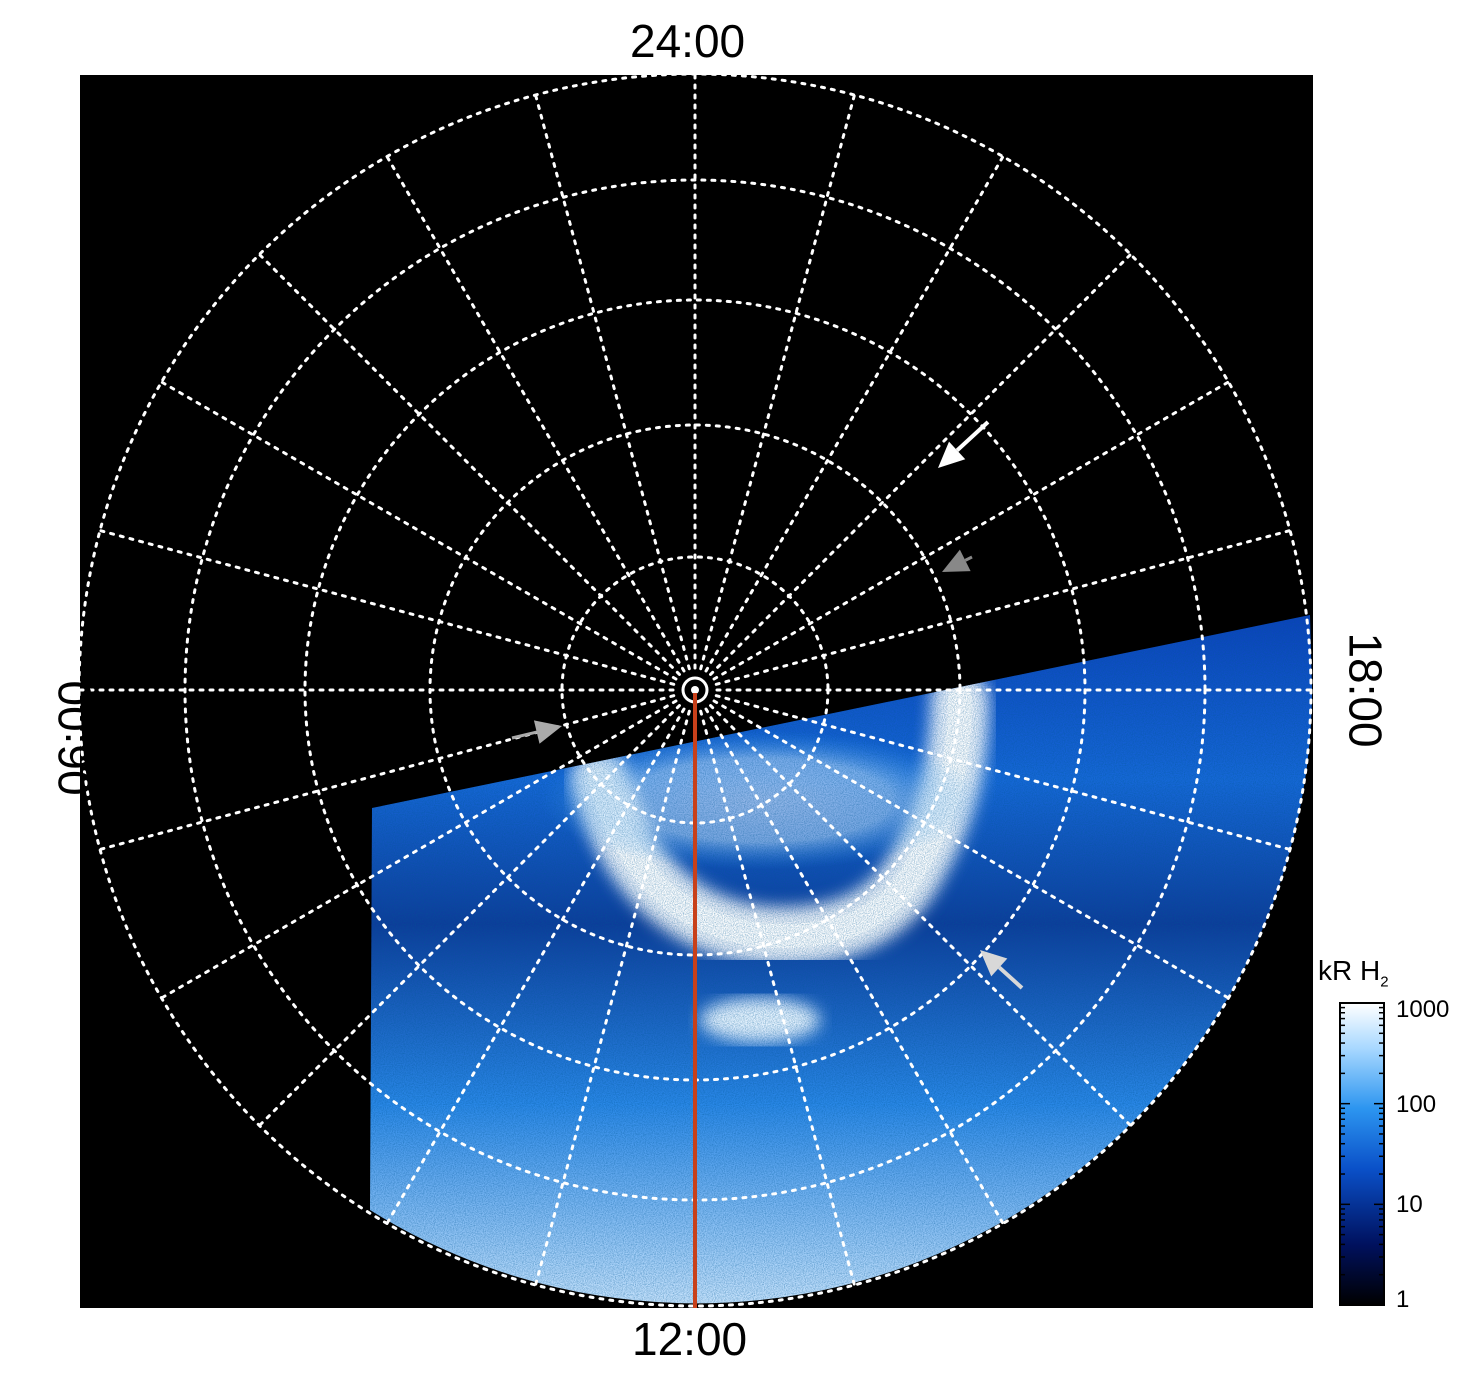  I want to click on local-time-label-right: 18:00, so click(1365, 690).